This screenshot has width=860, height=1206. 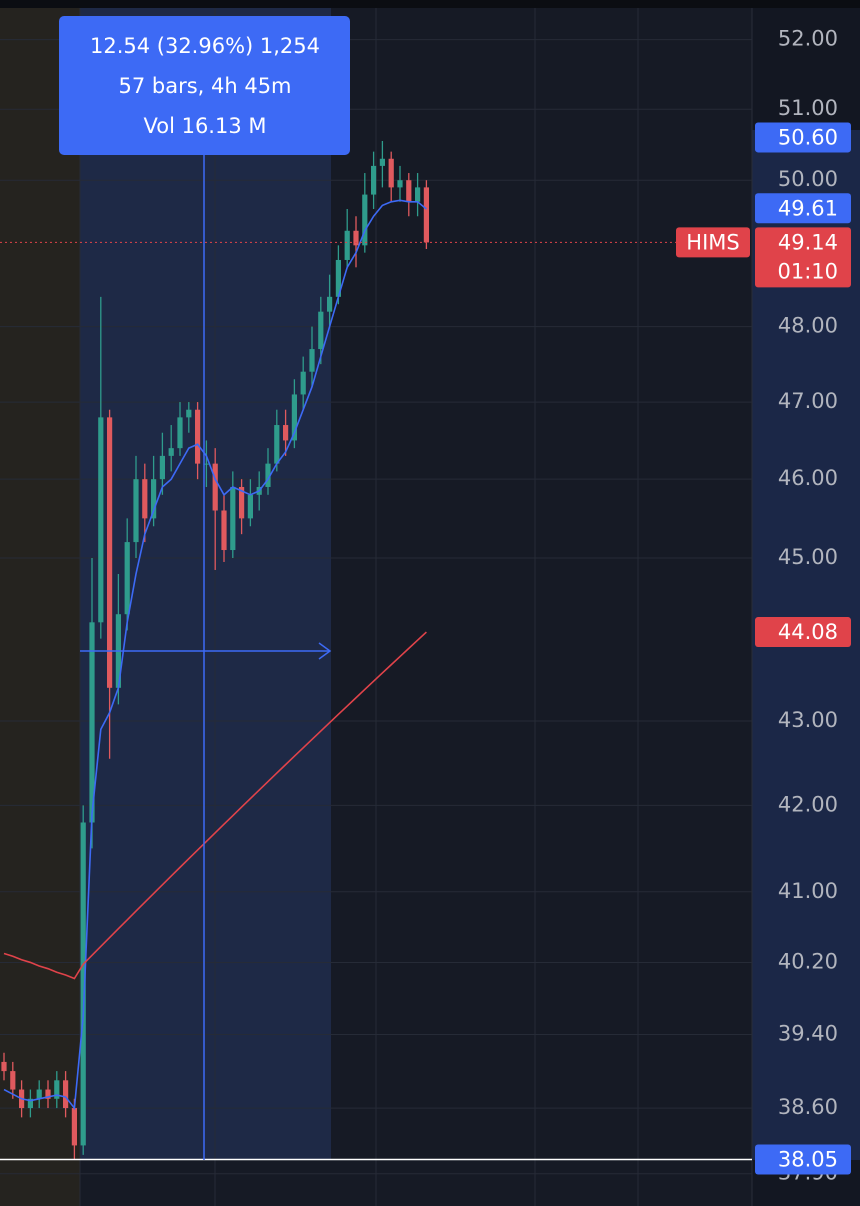 I want to click on countdown: 01:10, so click(x=807, y=271).